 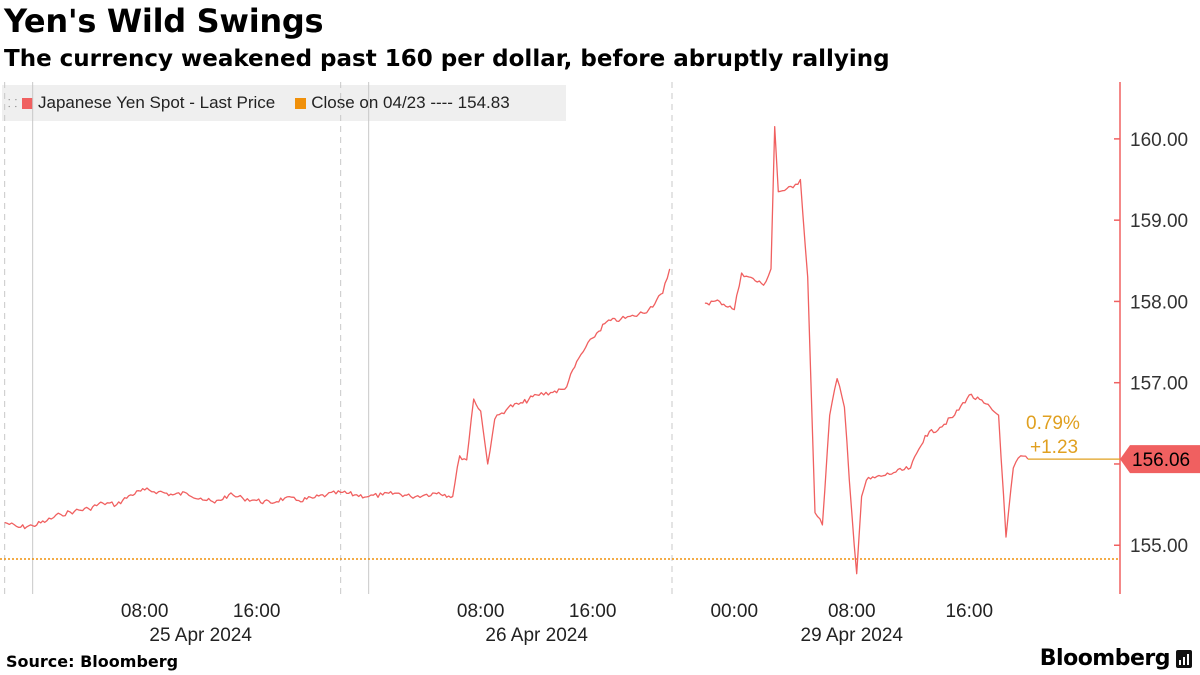 I want to click on y-tick-label-5: 160.00, so click(x=1159, y=140).